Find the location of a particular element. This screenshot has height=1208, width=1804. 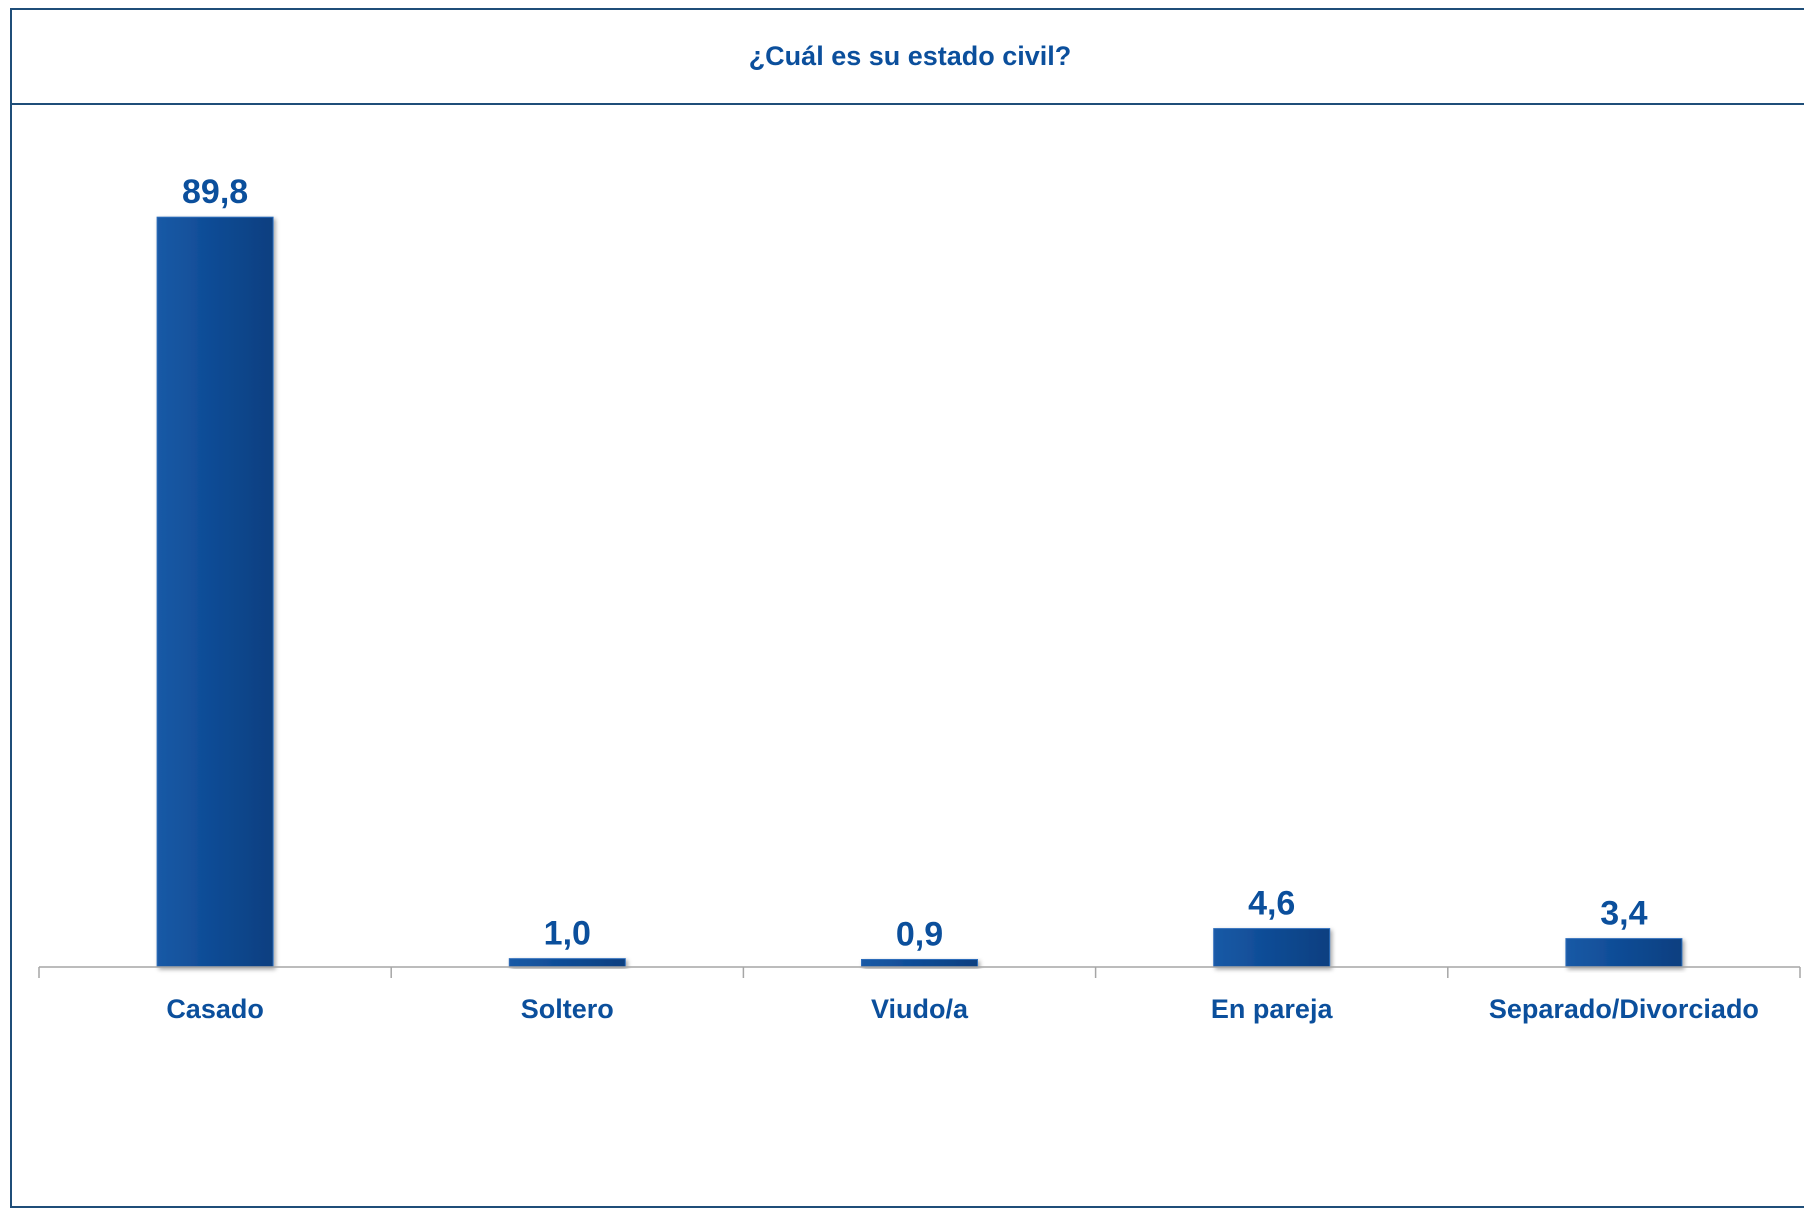

data-label: 1,0 is located at coordinates (567, 934).